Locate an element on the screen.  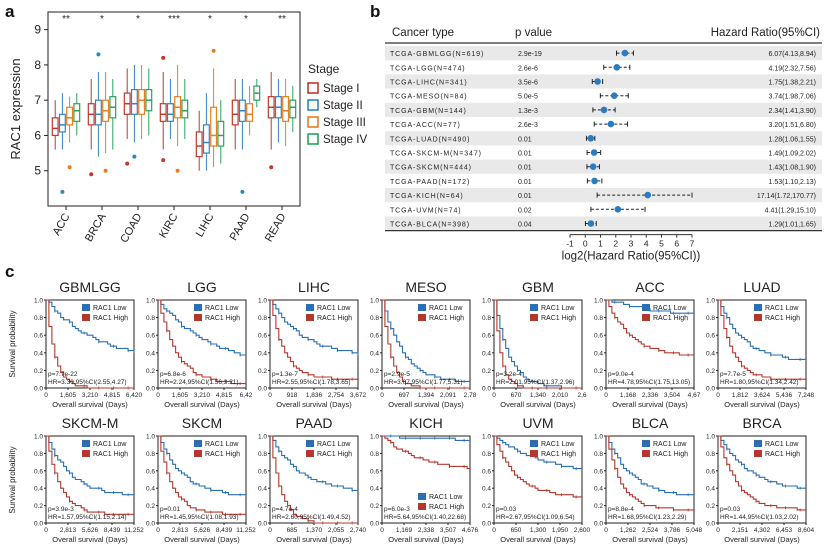
cancer-type-label: TCGA-SKCM(N=444) is located at coordinates (431, 168).